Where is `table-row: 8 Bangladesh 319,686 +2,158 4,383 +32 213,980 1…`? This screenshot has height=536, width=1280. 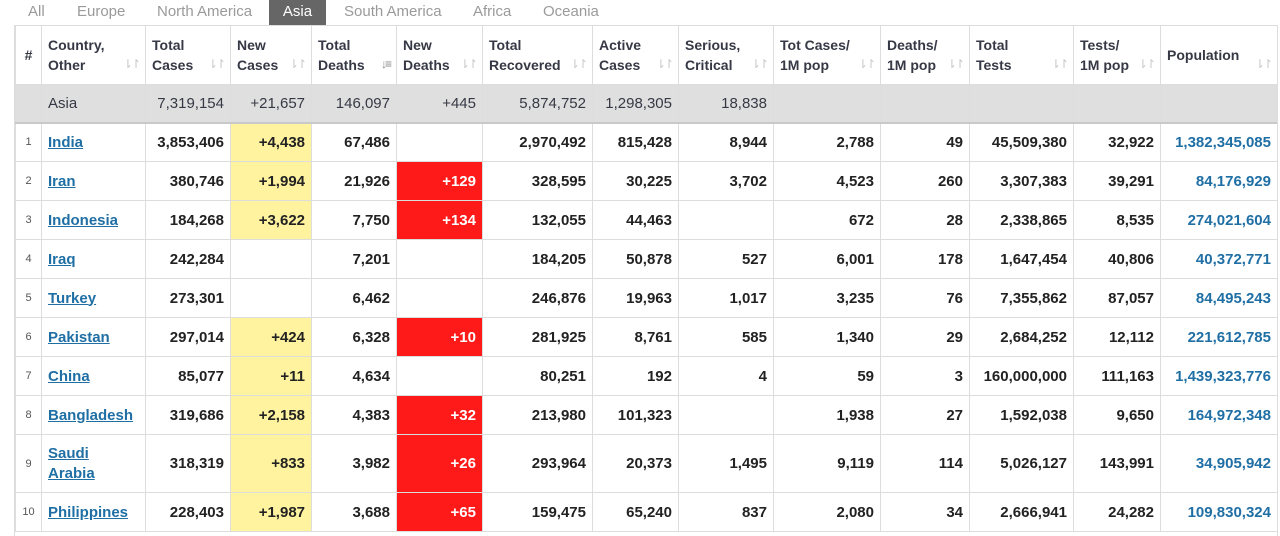
table-row: 8 Bangladesh 319,686 +2,158 4,383 +32 213,980 1… is located at coordinates (646, 415).